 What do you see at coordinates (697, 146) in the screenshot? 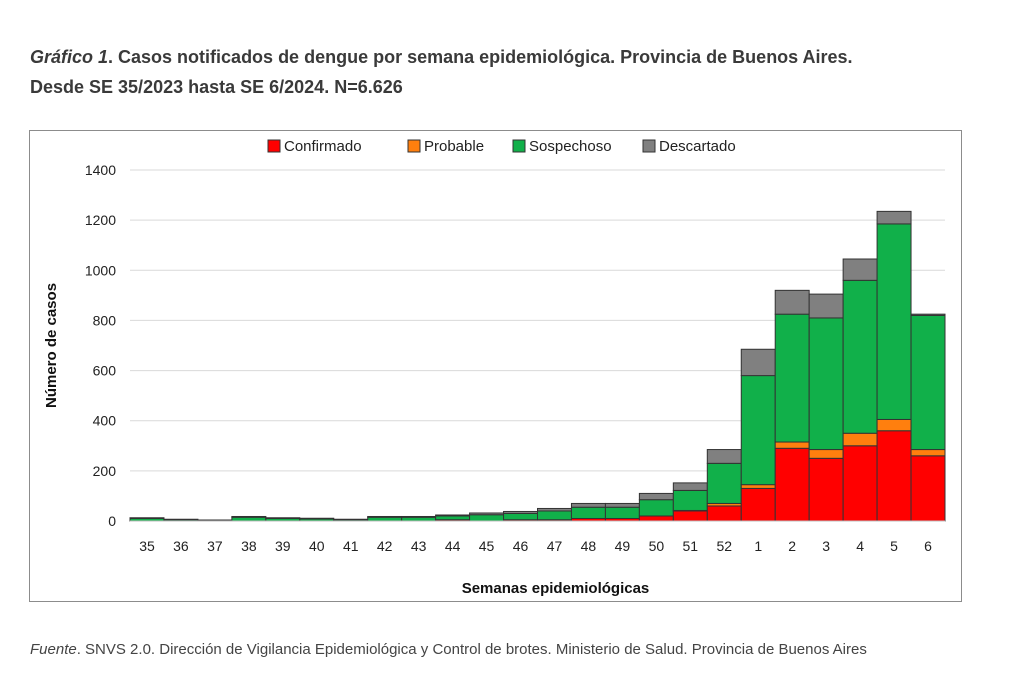
I see `legend-label: Descartado` at bounding box center [697, 146].